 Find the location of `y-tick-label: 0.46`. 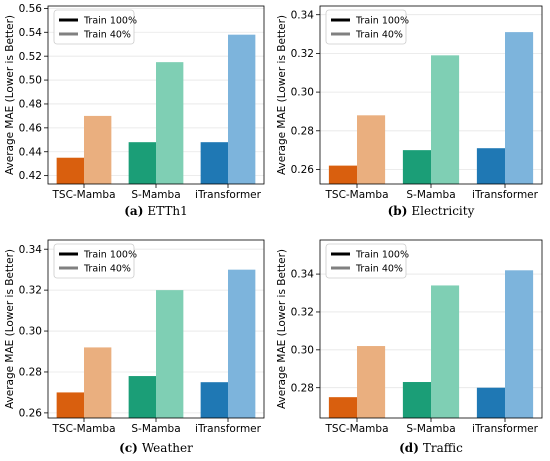

y-tick-label: 0.46 is located at coordinates (31, 128).